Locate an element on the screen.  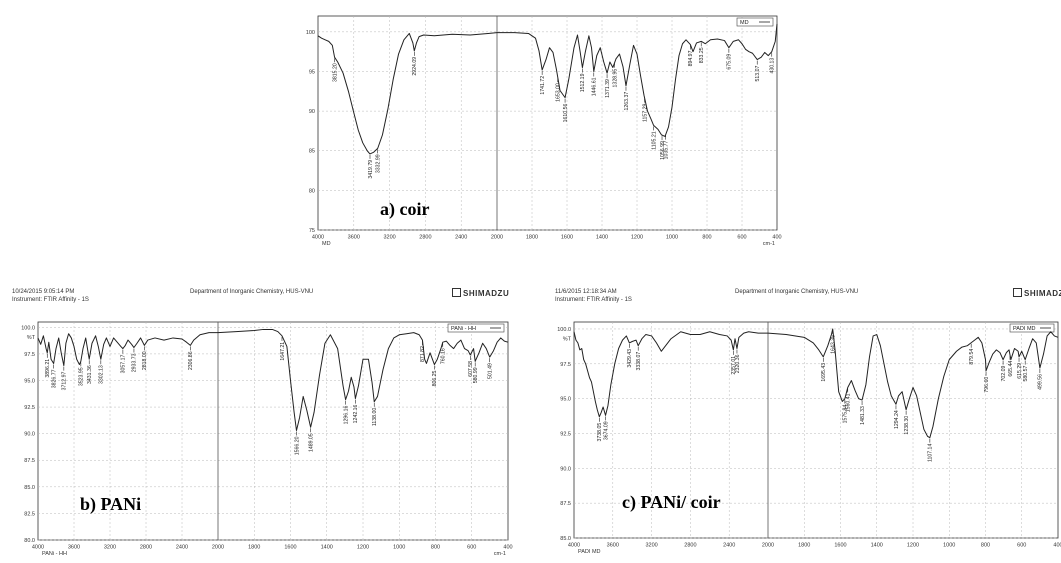
peak-label: 3712.97 is located at coordinates (65, 380).